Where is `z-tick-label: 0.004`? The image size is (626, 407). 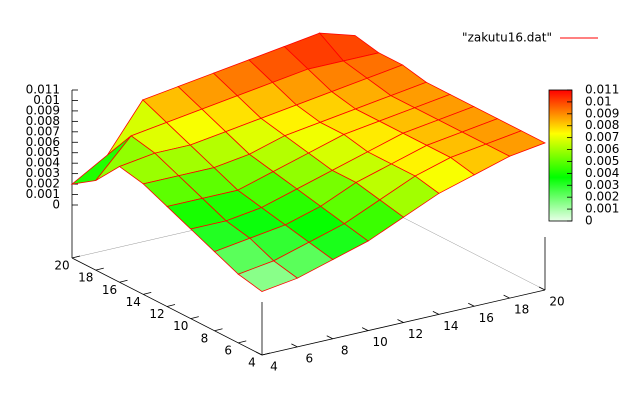 z-tick-label: 0.004 is located at coordinates (43, 163).